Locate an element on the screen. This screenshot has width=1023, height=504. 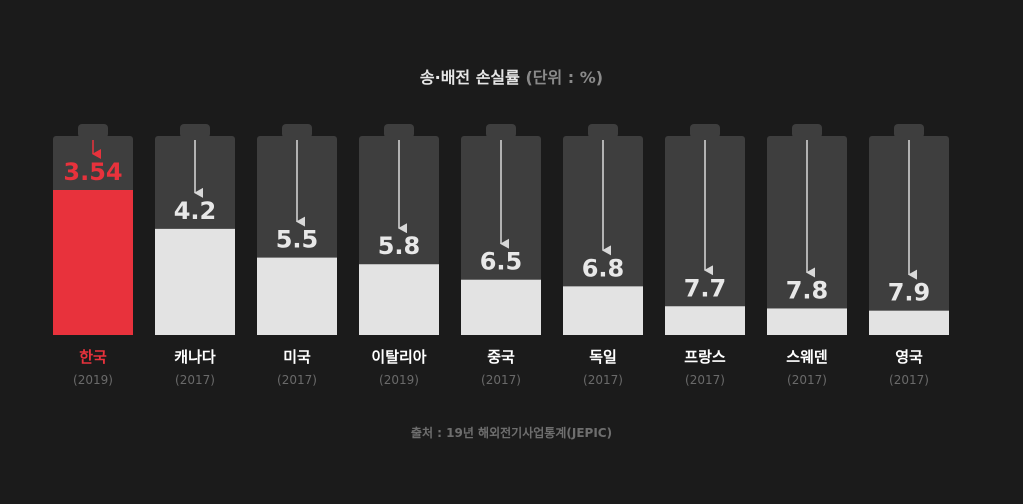
source-note: 출처 : 19년 해외전기사업통계(JEPIC) is located at coordinates (511, 433).